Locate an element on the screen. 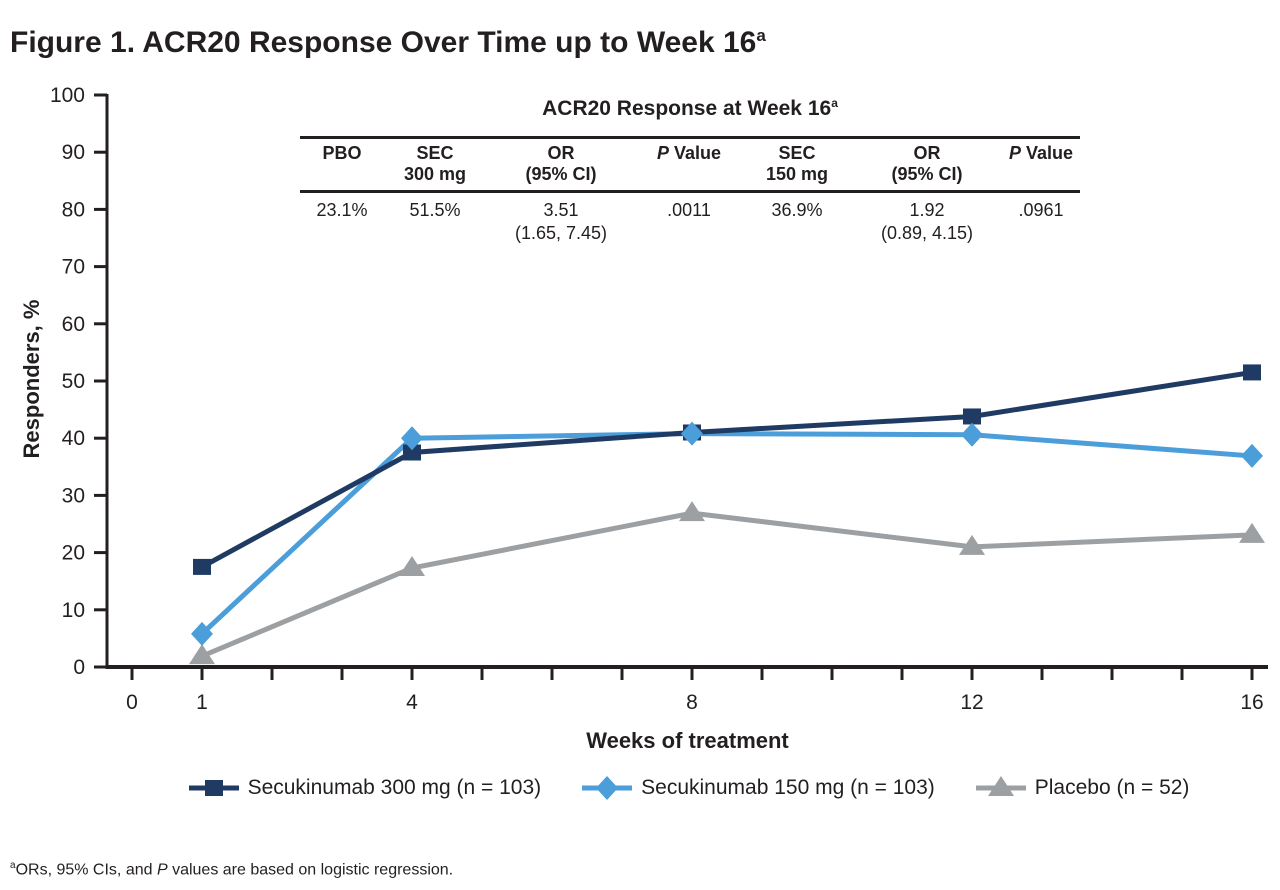  col-header-pvalue-300: P Value is located at coordinates (689, 153).